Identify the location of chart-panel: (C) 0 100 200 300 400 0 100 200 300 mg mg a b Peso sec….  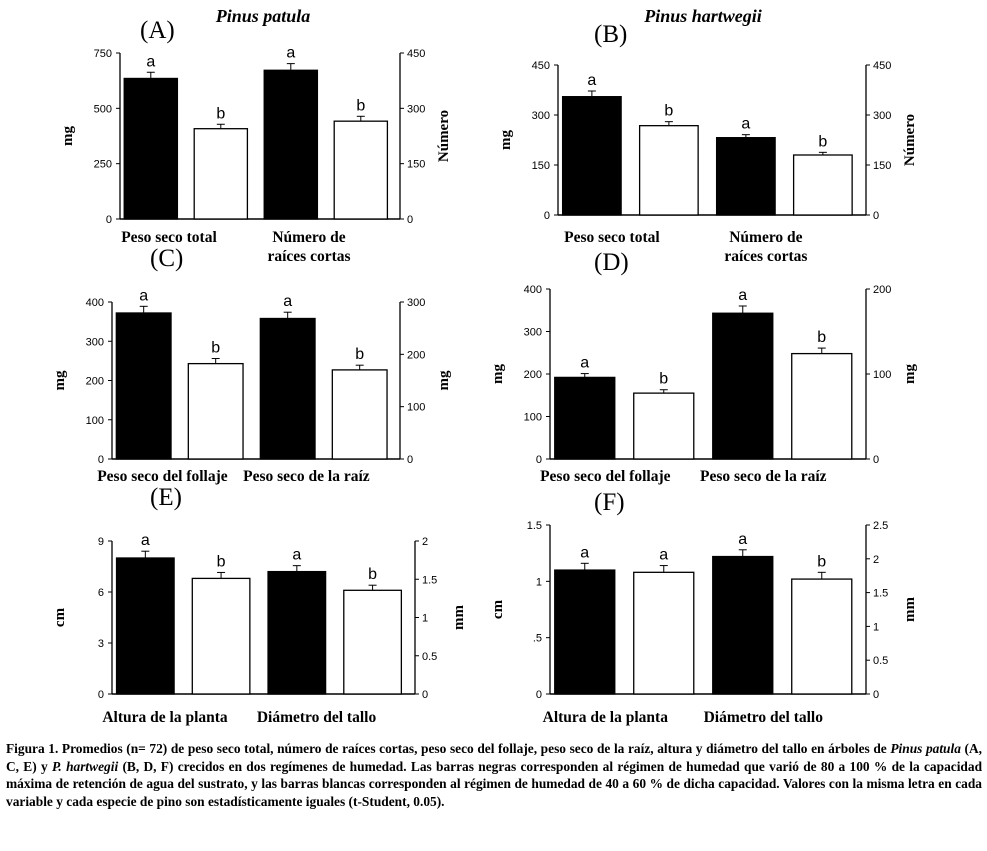
(252, 365).